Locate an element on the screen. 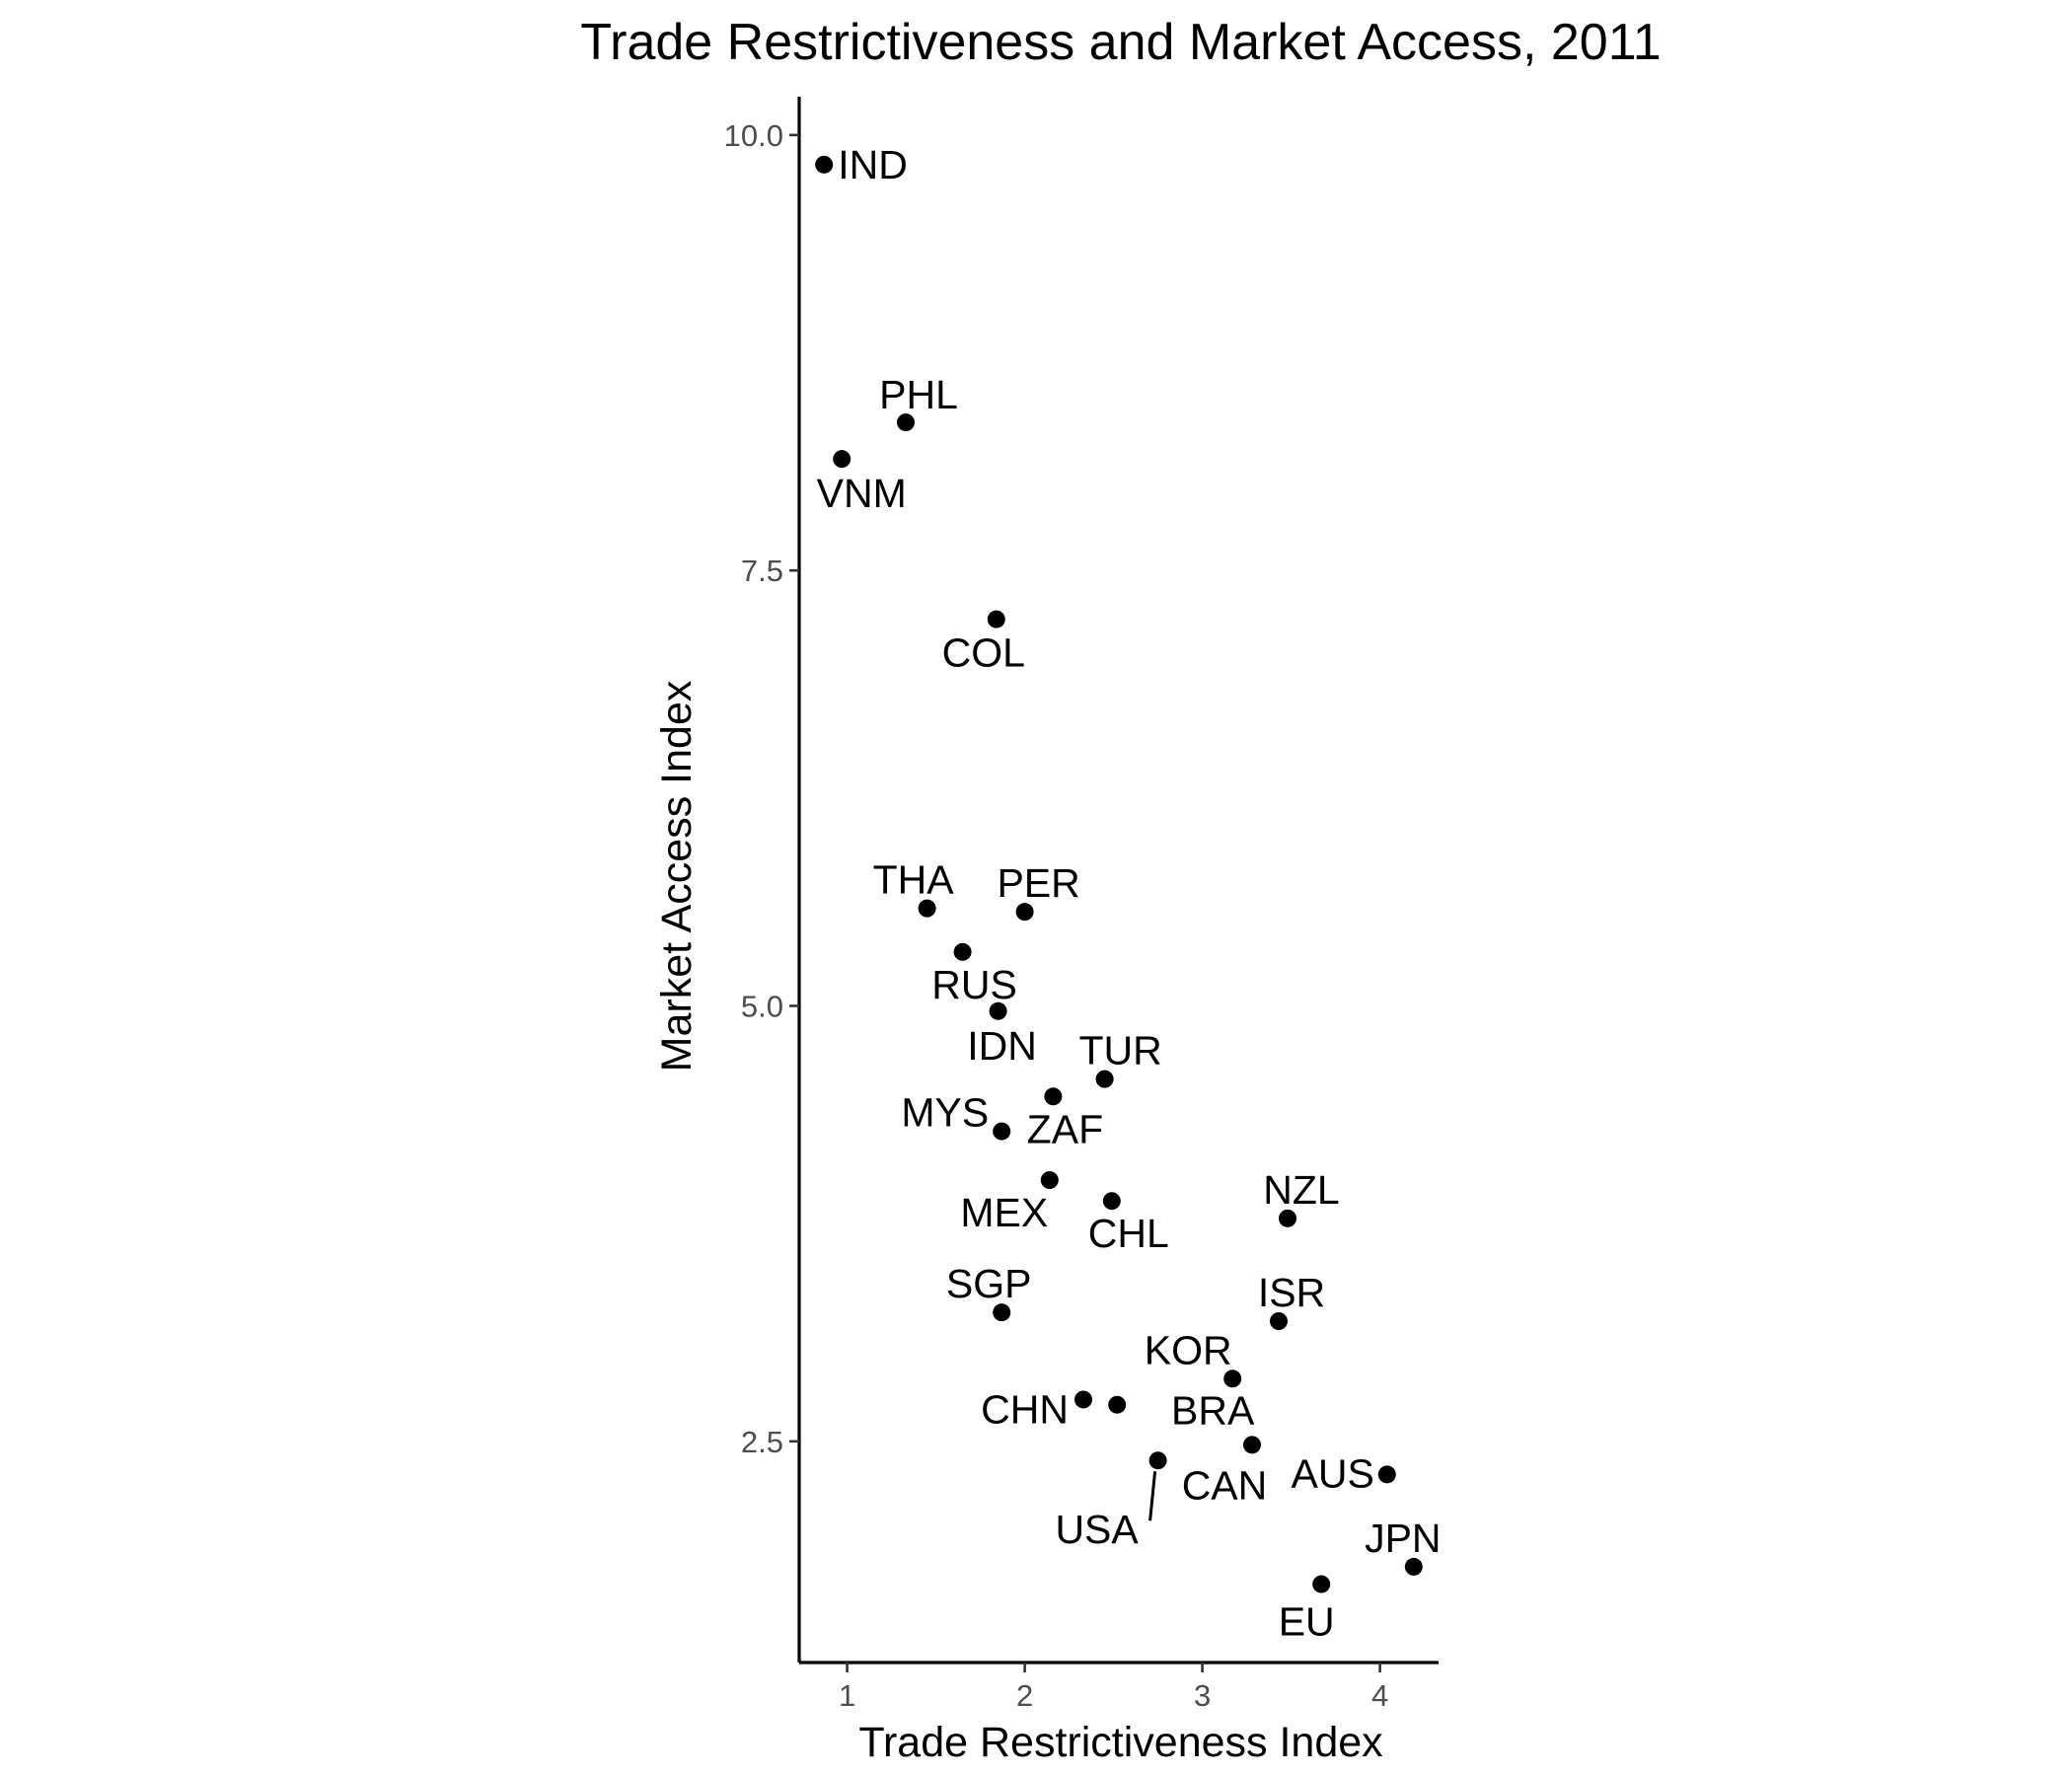 The height and width of the screenshot is (1776, 2072). data-label-rus: RUS is located at coordinates (974, 985).